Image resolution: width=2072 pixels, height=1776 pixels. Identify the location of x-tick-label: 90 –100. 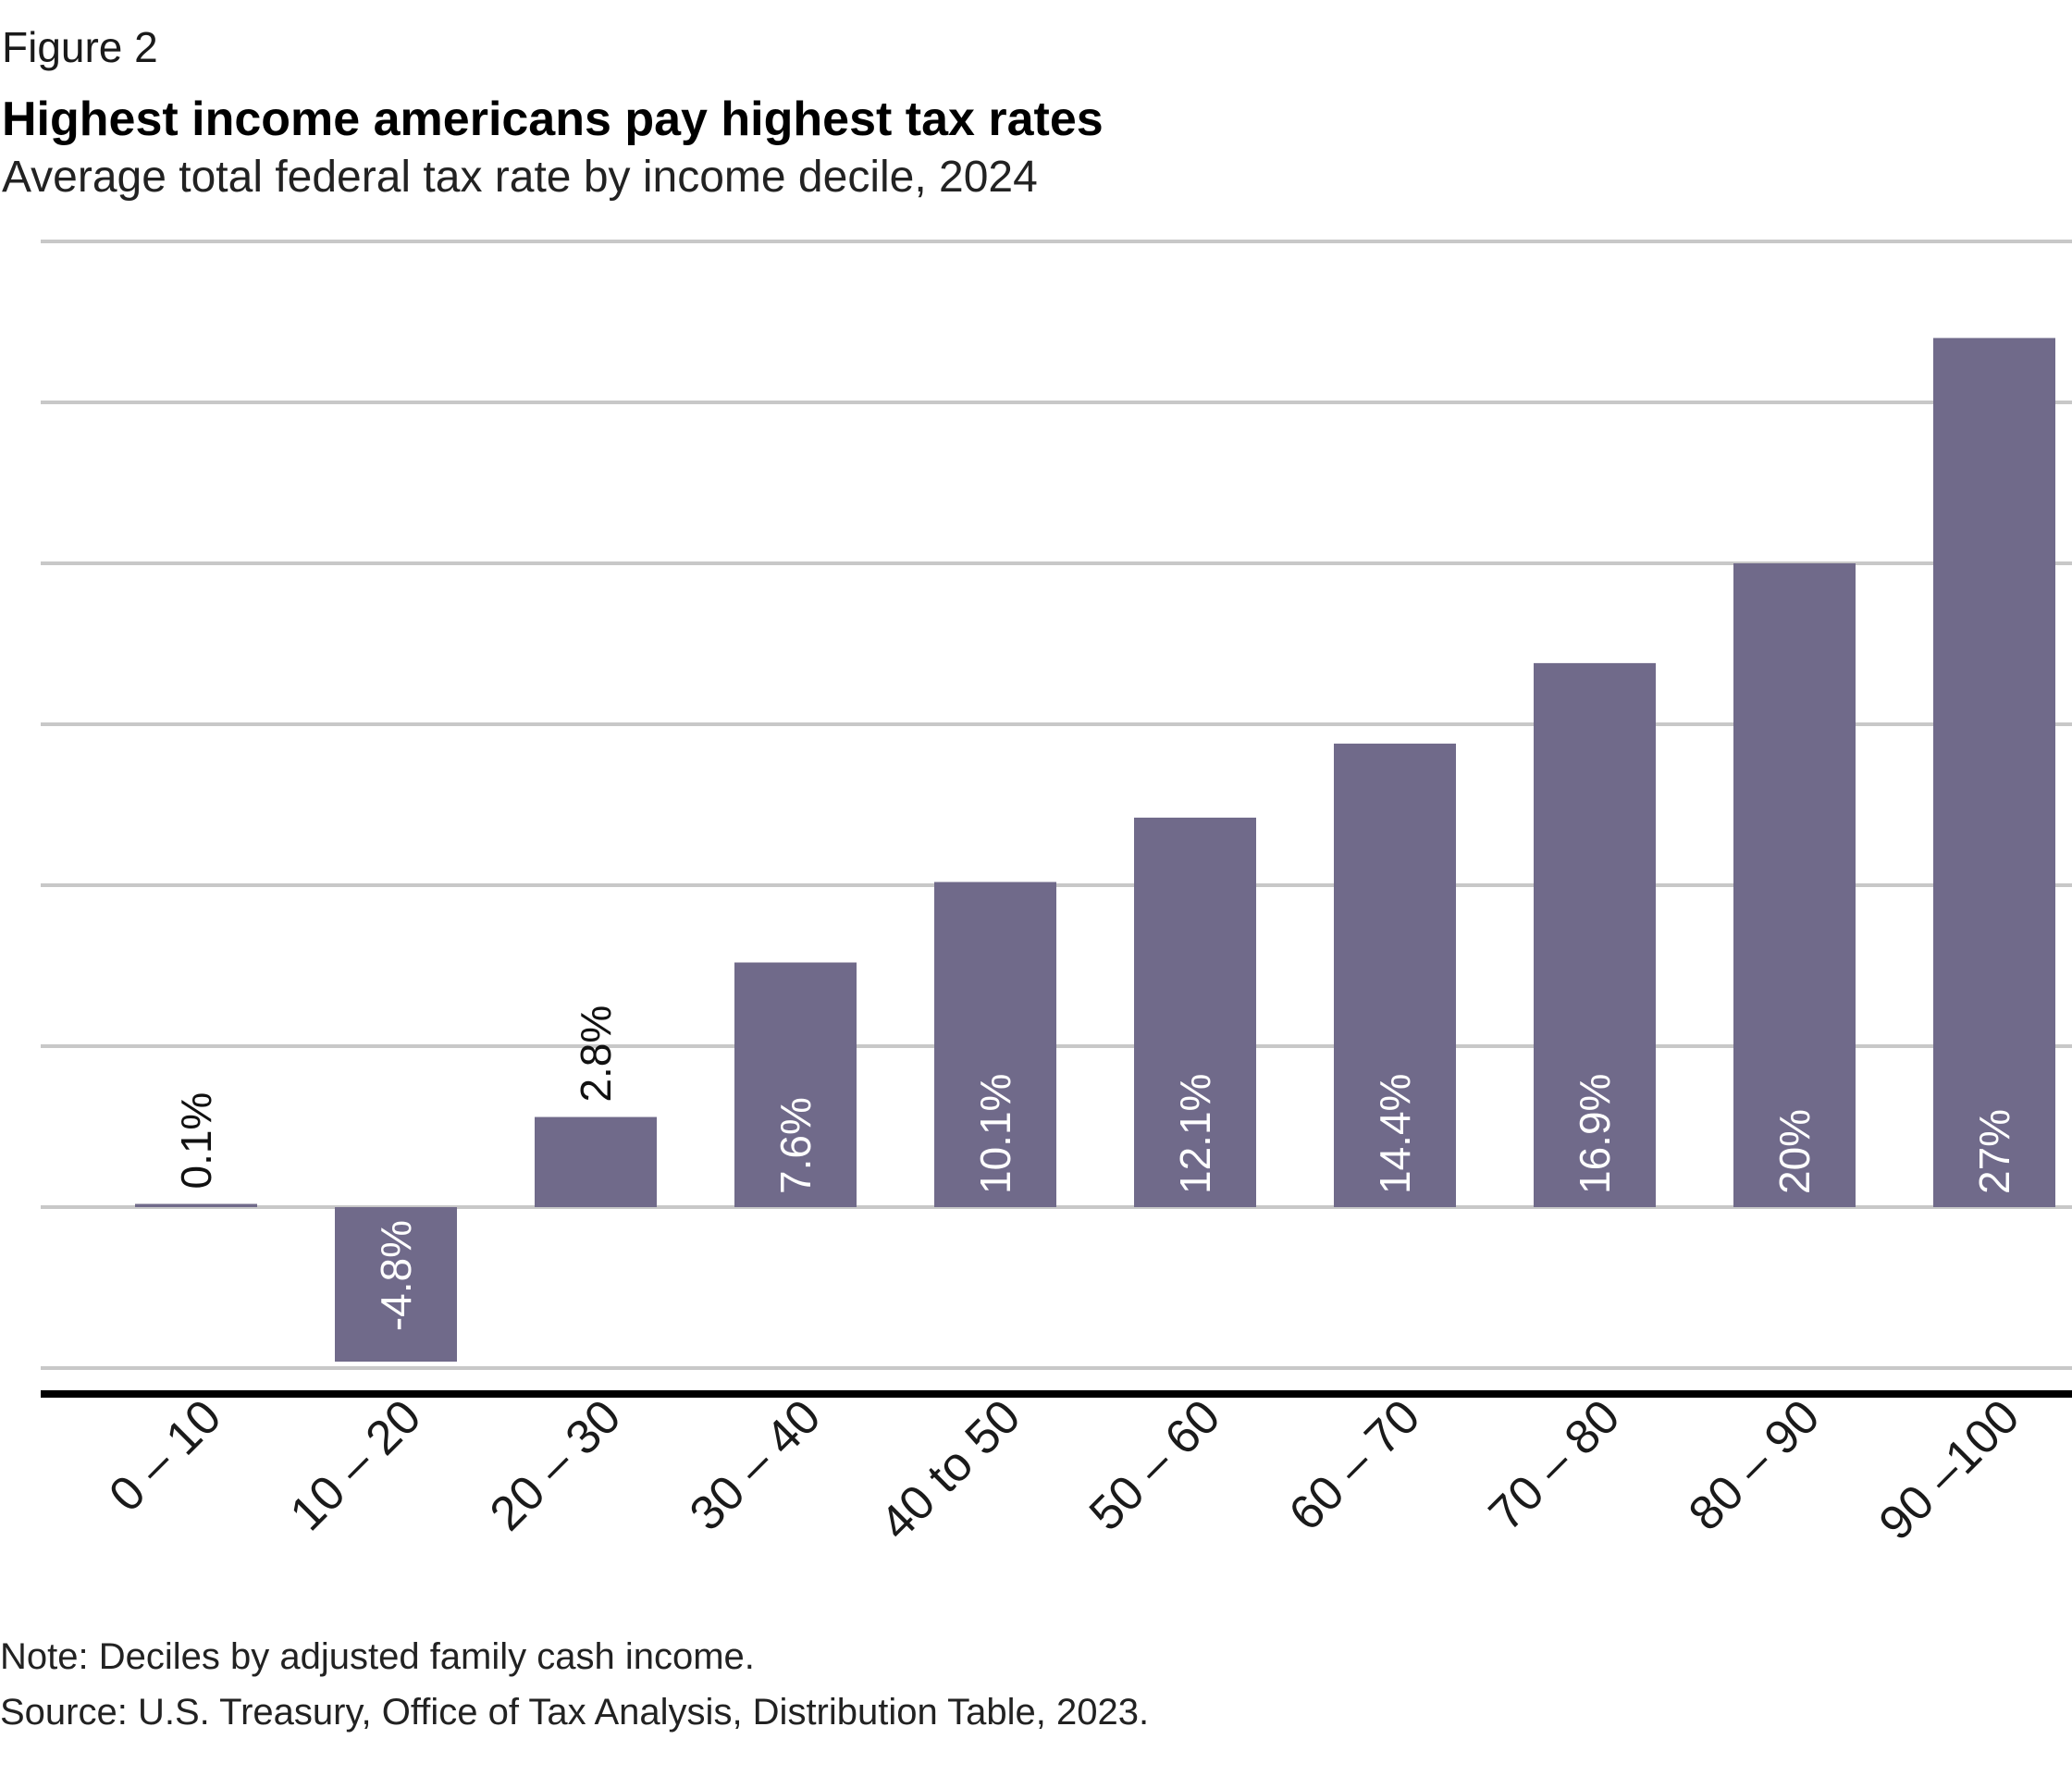
(1949, 1470).